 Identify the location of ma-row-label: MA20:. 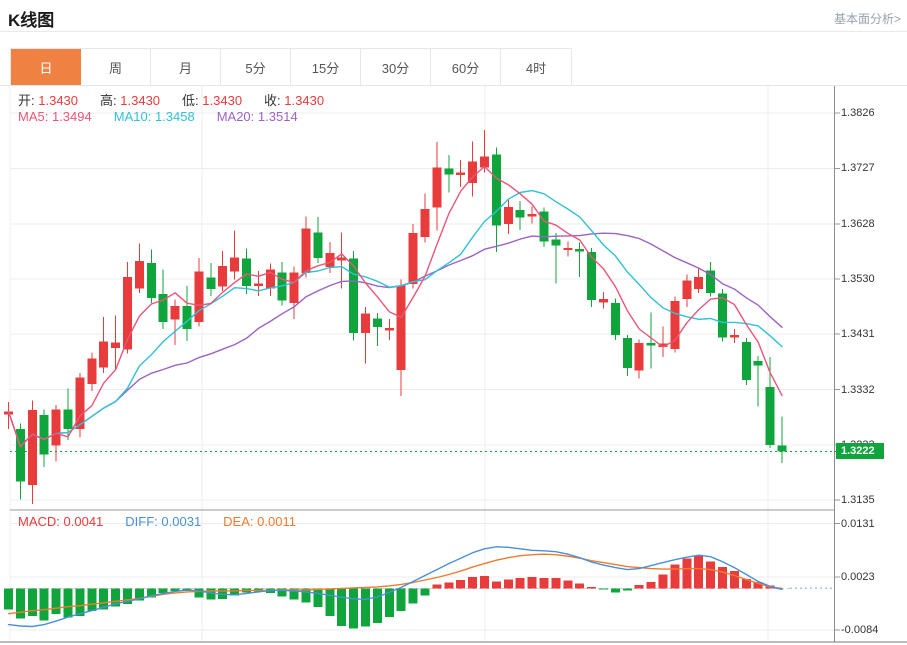
(235, 116).